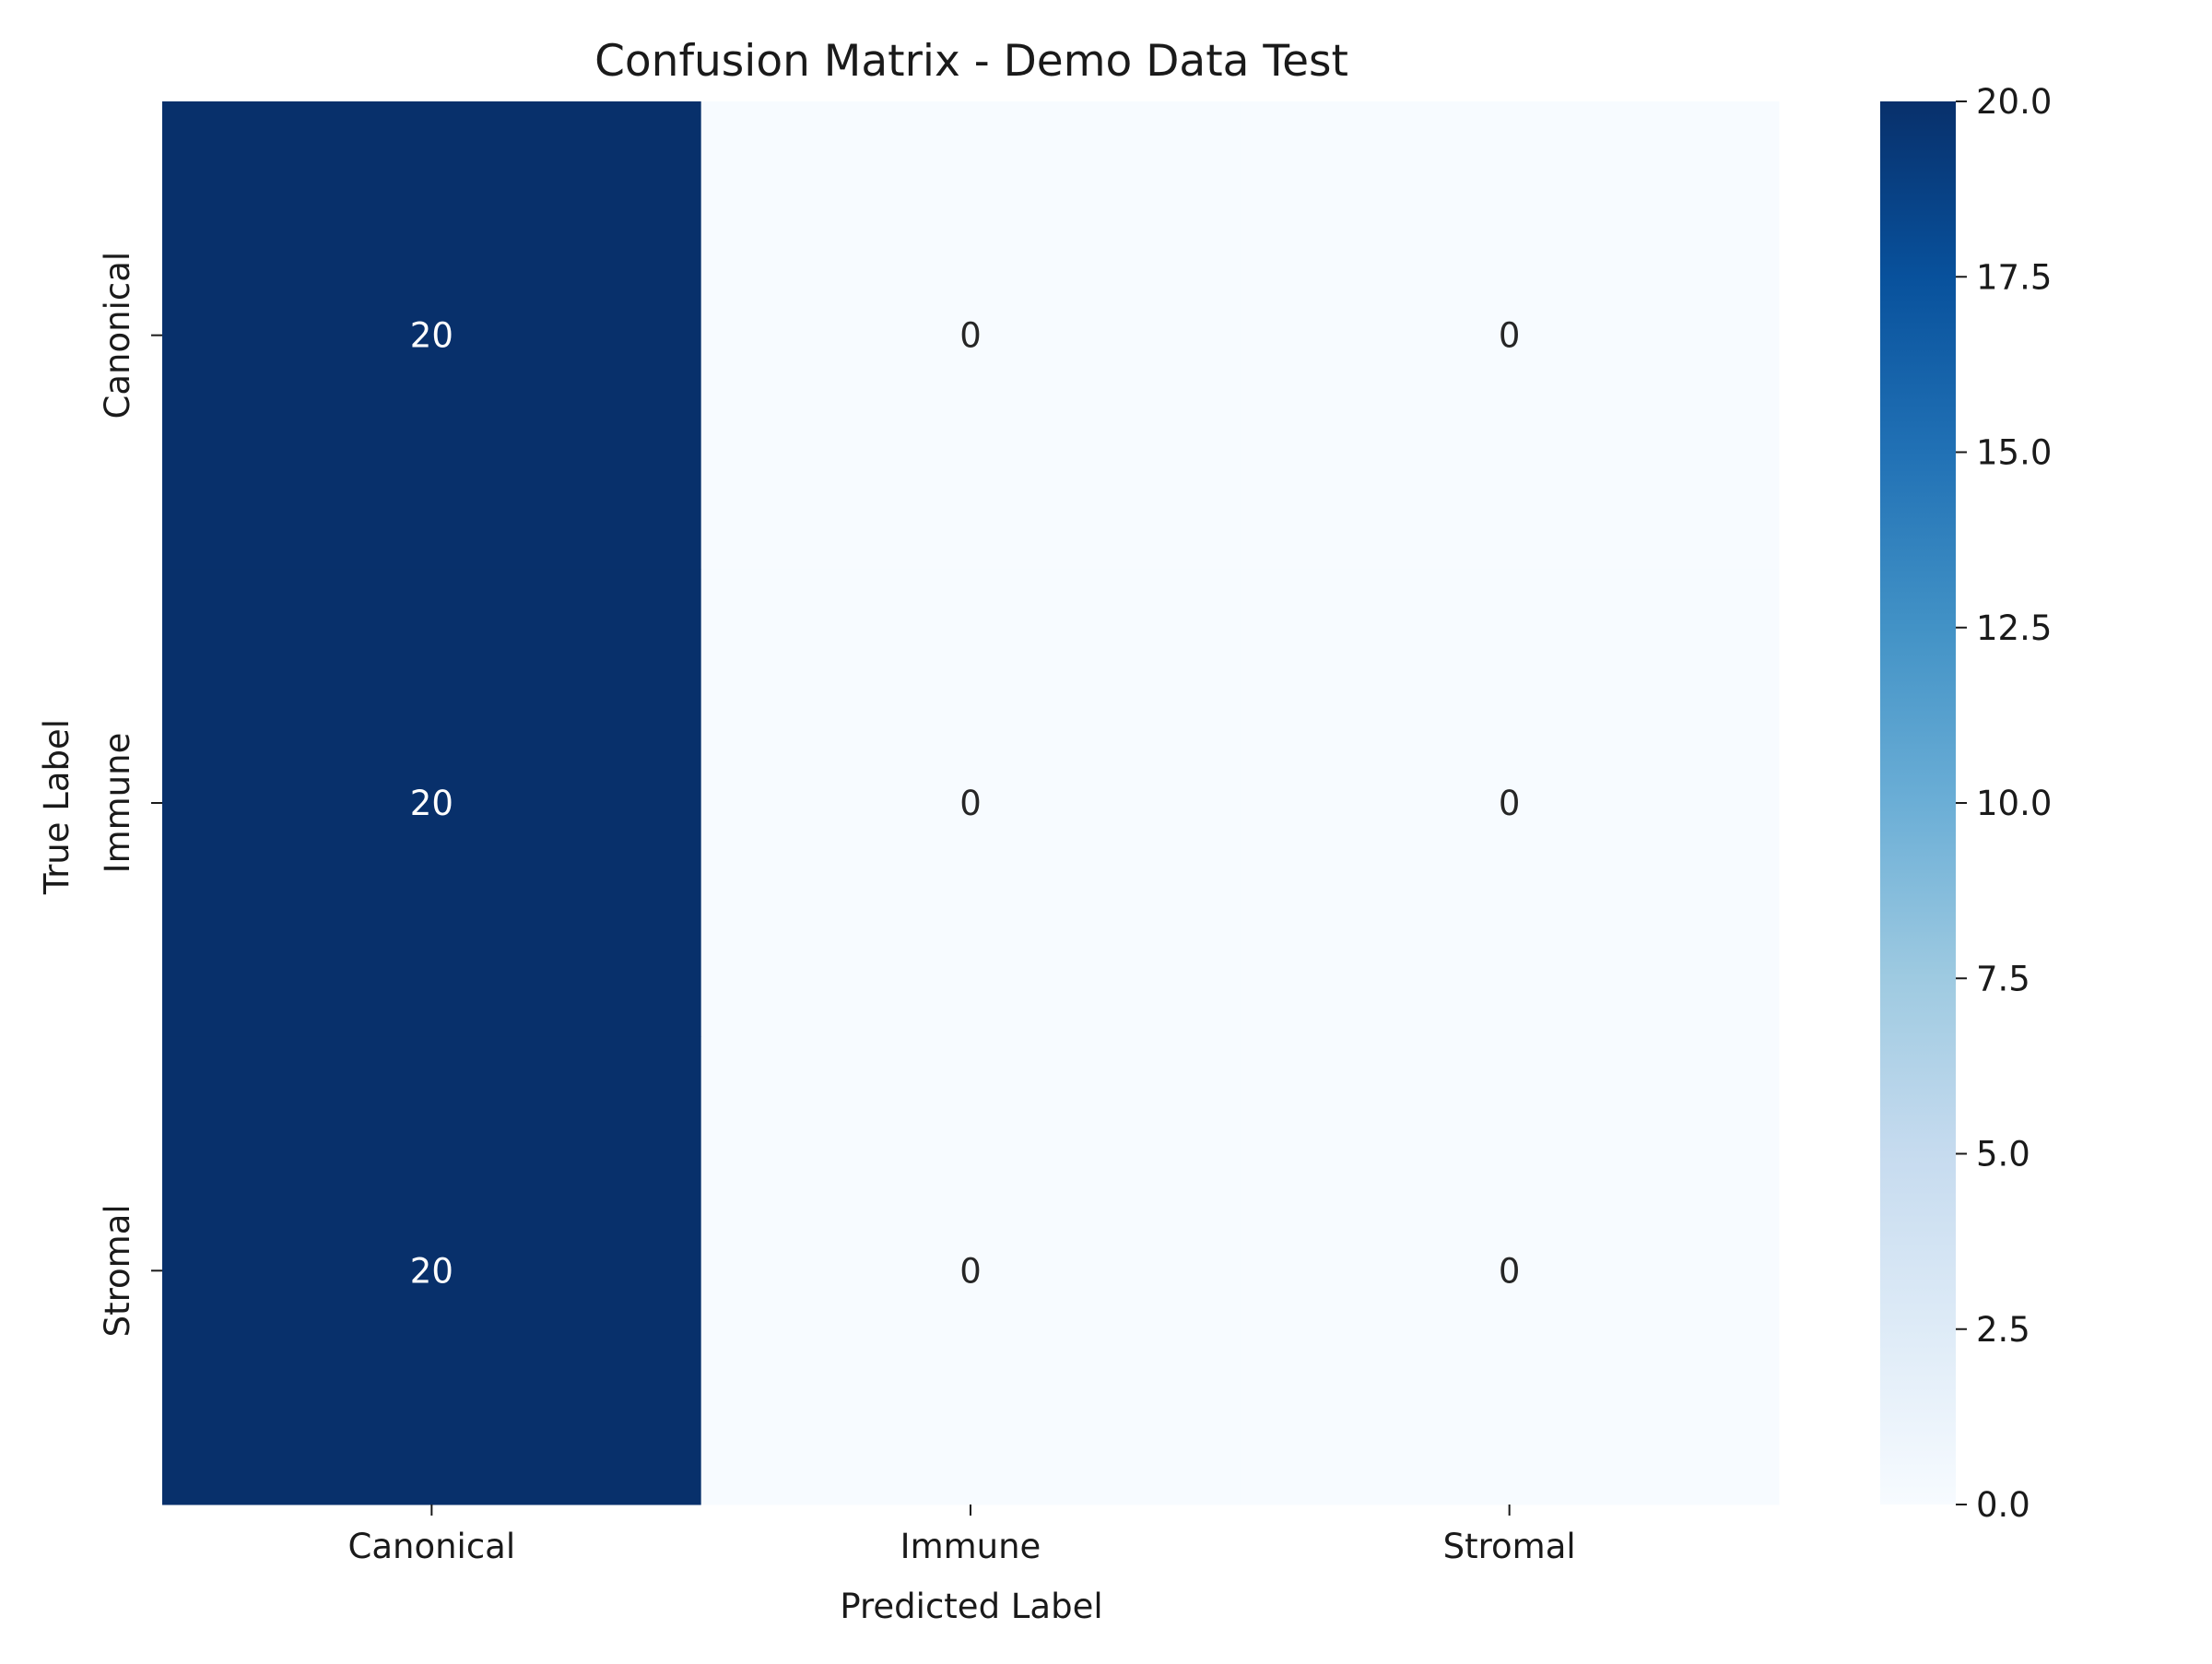 Image resolution: width=2212 pixels, height=1664 pixels. Describe the element at coordinates (432, 1546) in the screenshot. I see `x-tick-label: Canonical` at that location.